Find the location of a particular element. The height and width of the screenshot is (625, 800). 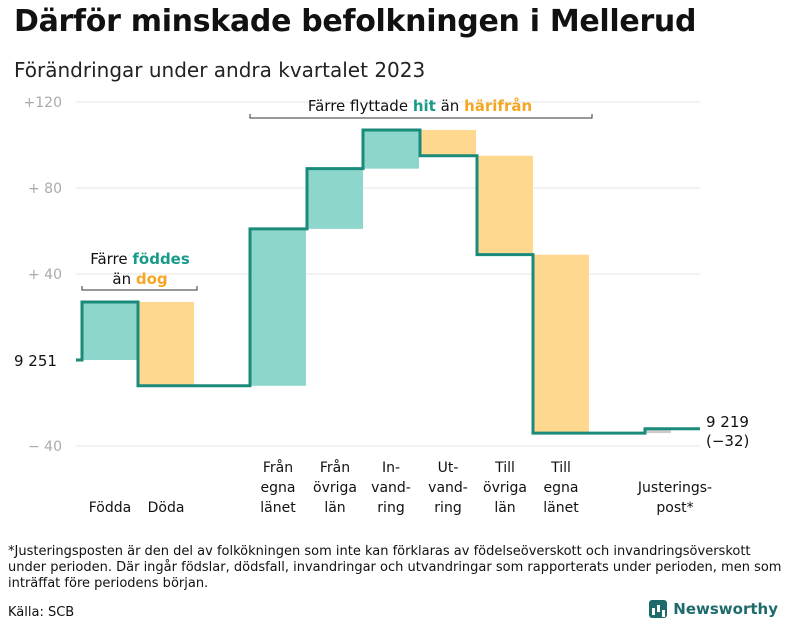

annotation-segment: härifrån is located at coordinates (498, 106).